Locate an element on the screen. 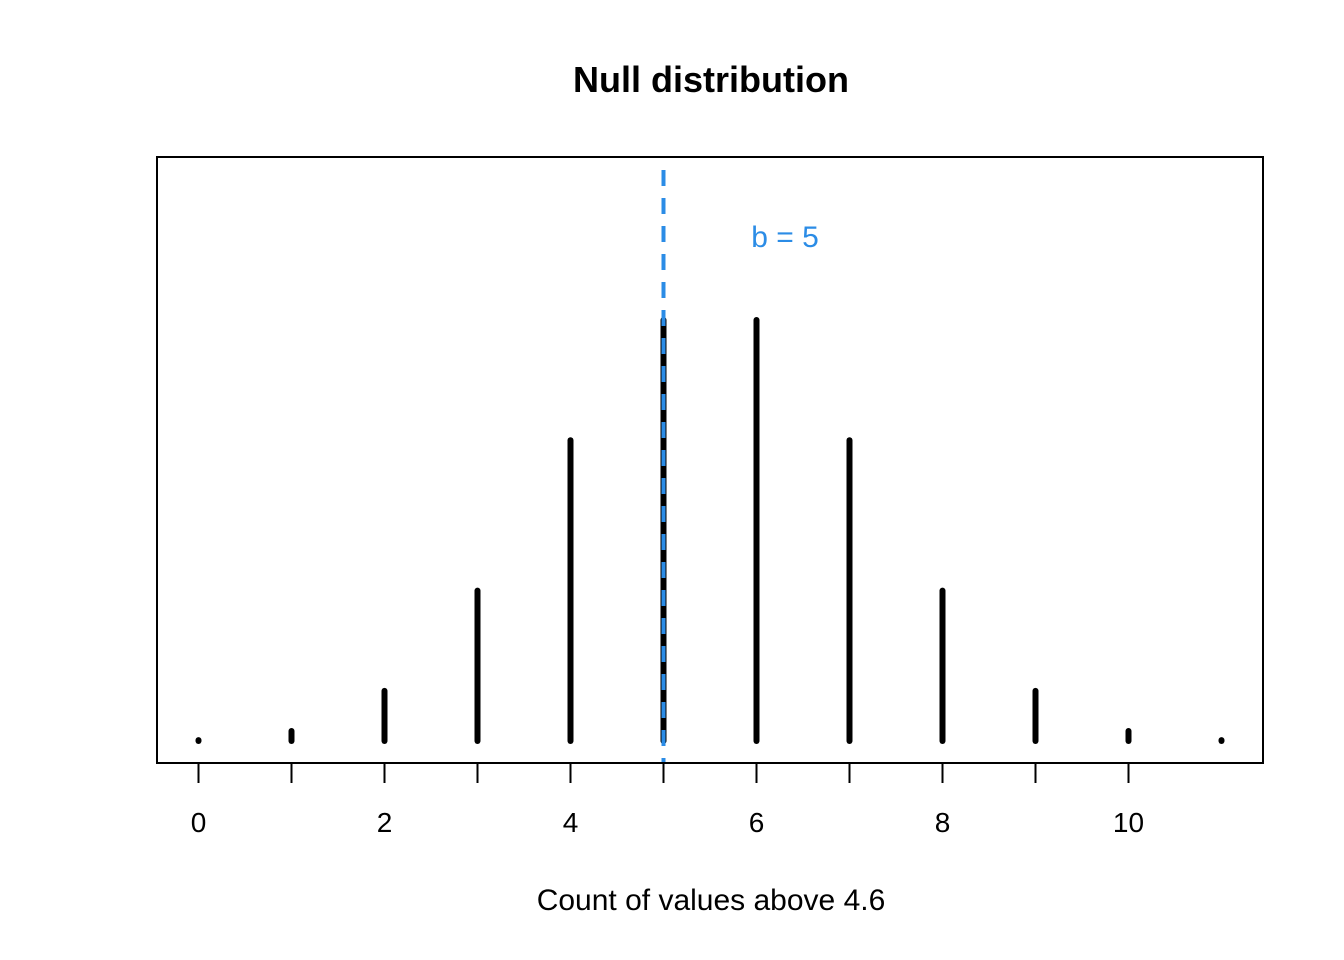  x-tick-label-8: 8 is located at coordinates (943, 822).